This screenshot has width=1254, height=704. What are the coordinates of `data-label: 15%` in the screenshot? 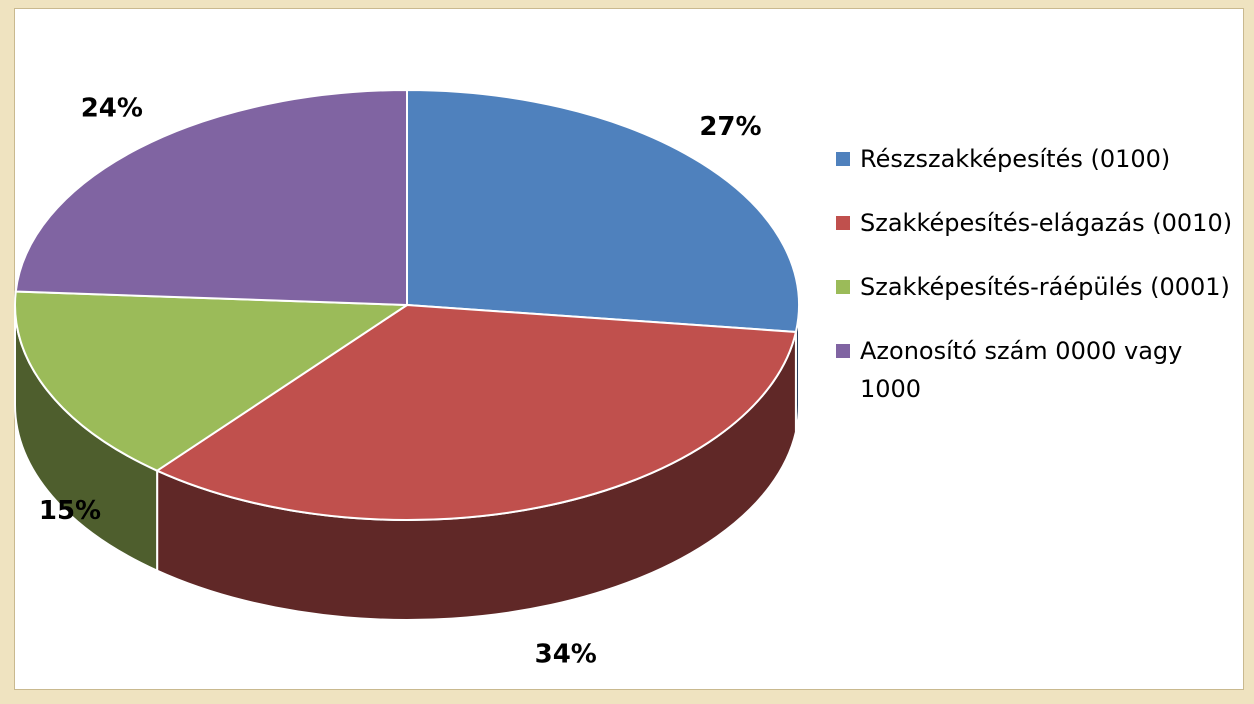 It's located at (70, 511).